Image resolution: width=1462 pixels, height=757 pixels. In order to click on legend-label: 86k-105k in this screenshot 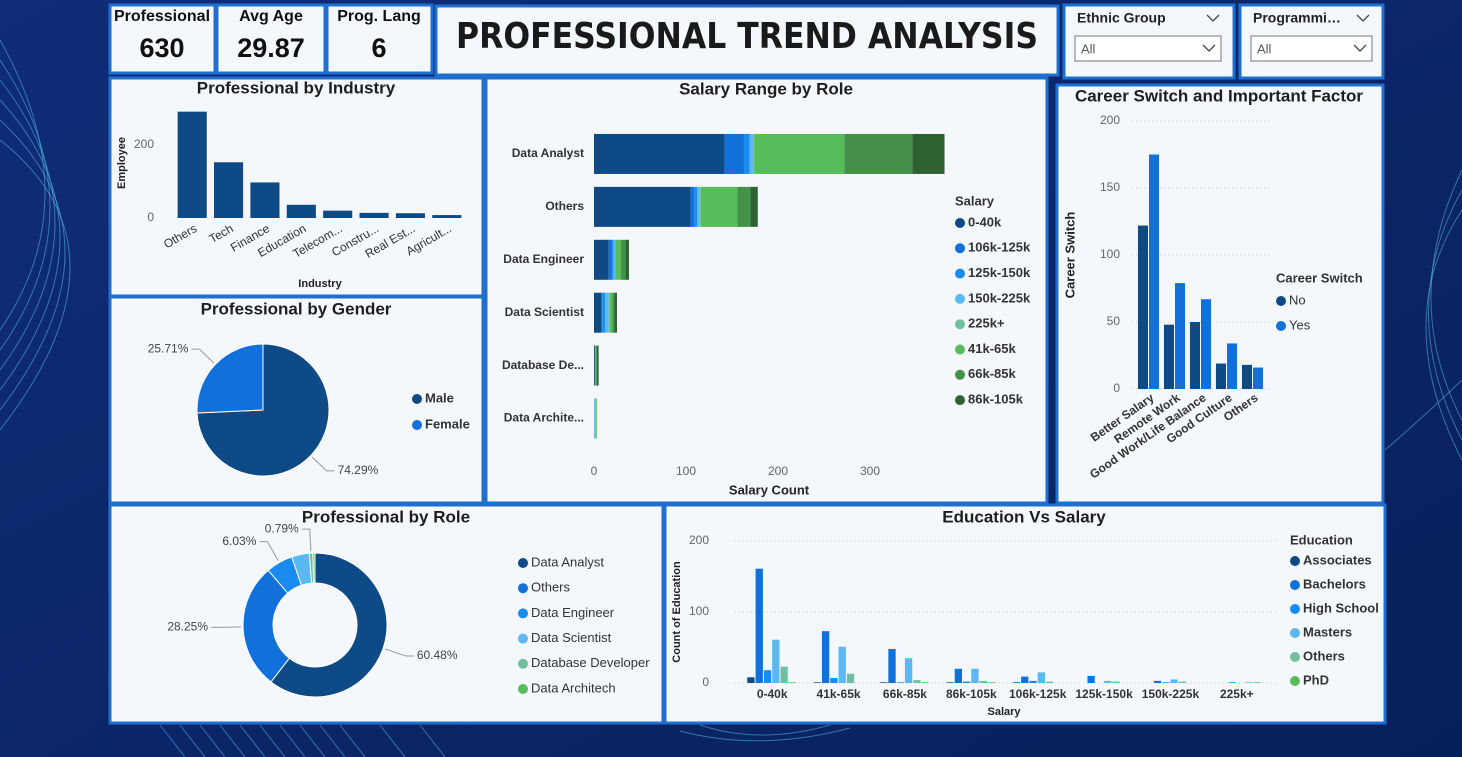, I will do `click(996, 399)`.